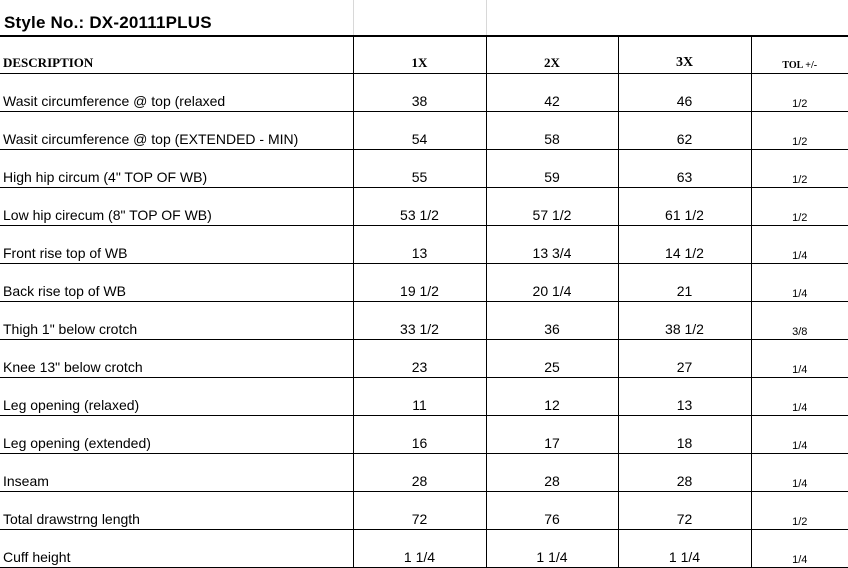 This screenshot has width=848, height=568. What do you see at coordinates (685, 396) in the screenshot?
I see `size-3x-cell: 13` at bounding box center [685, 396].